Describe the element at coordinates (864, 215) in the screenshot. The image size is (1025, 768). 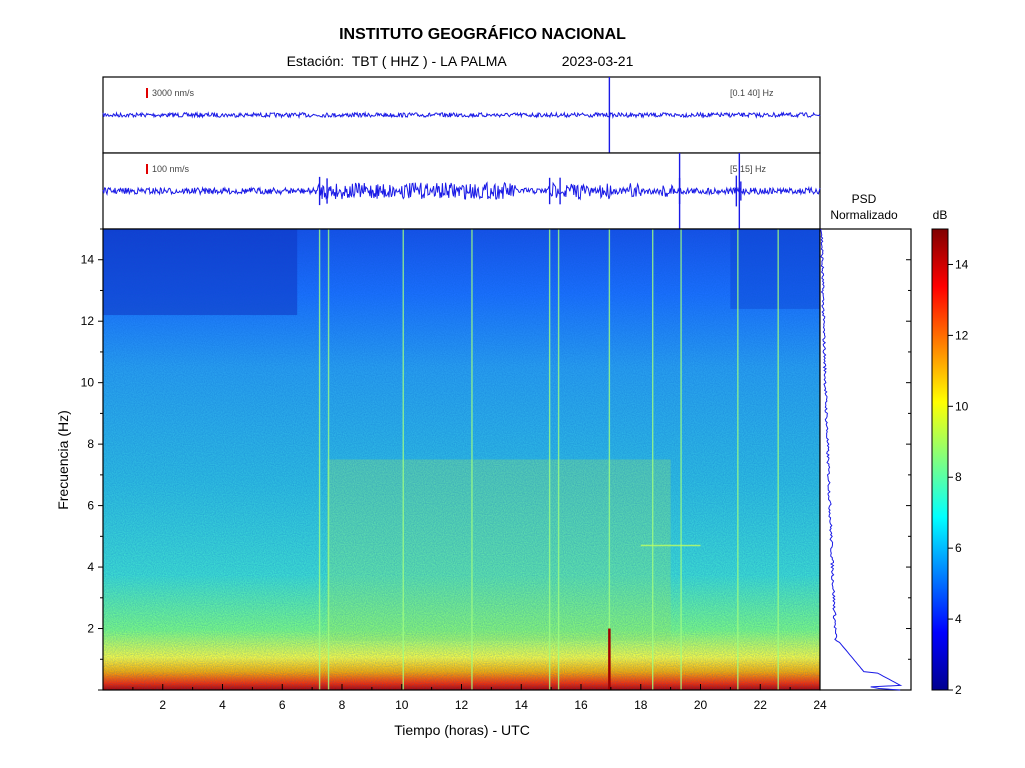
I see `psd-subtitle: Normalizado` at that location.